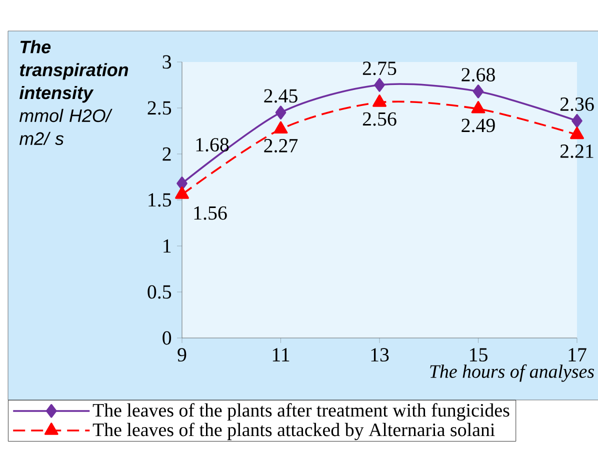  I want to click on y-tick-label: 2, so click(166, 154).